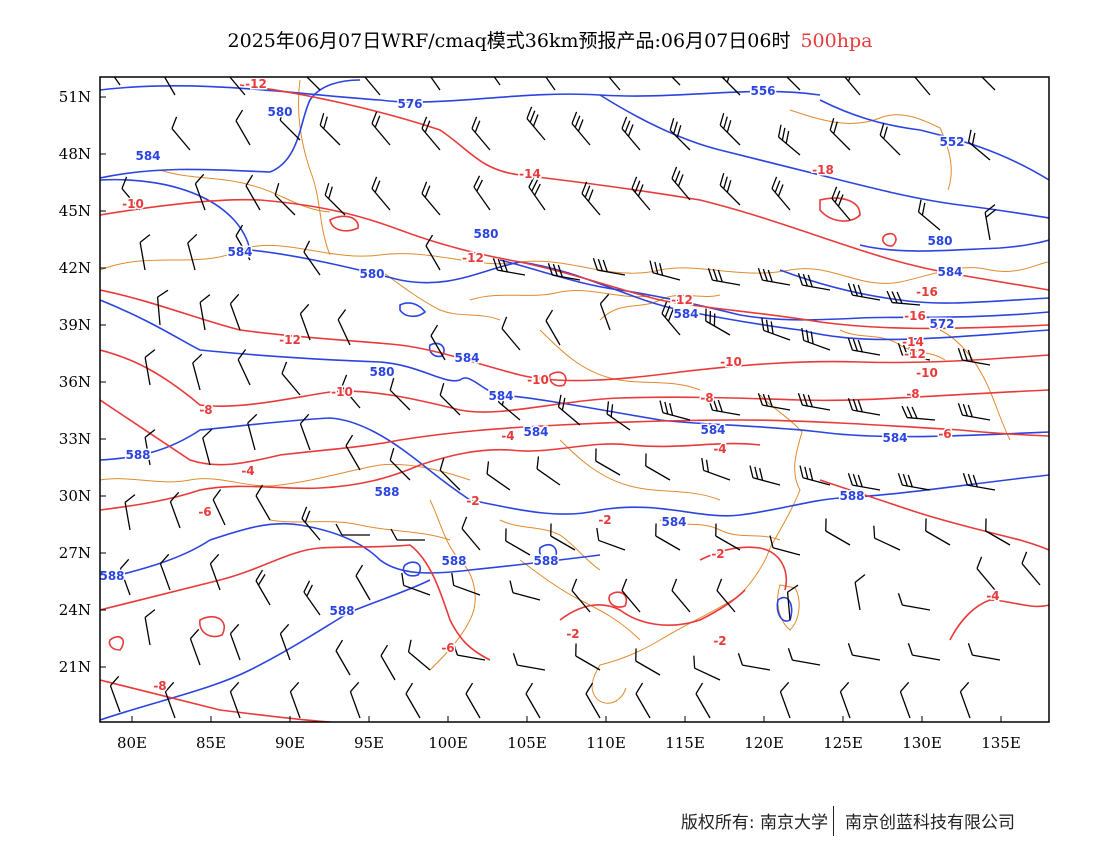 Image resolution: width=1100 pixels, height=850 pixels. I want to click on footer: 版权所有: 南京大学 南京创蓝科技有限公司, so click(550, 823).